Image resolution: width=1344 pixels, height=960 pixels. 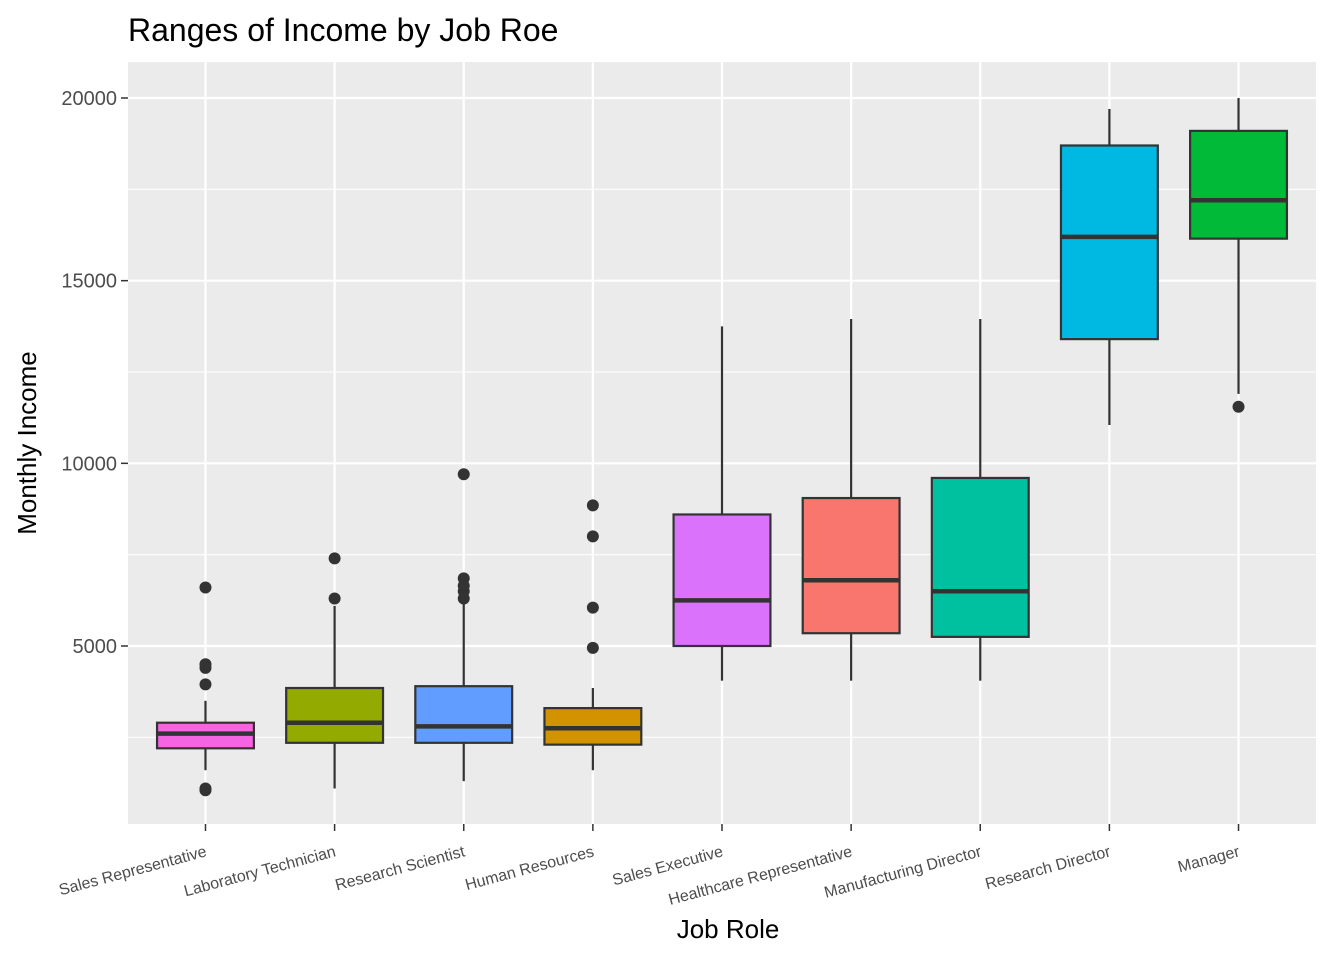 I want to click on y-tick-label: 20000, so click(x=89, y=99).